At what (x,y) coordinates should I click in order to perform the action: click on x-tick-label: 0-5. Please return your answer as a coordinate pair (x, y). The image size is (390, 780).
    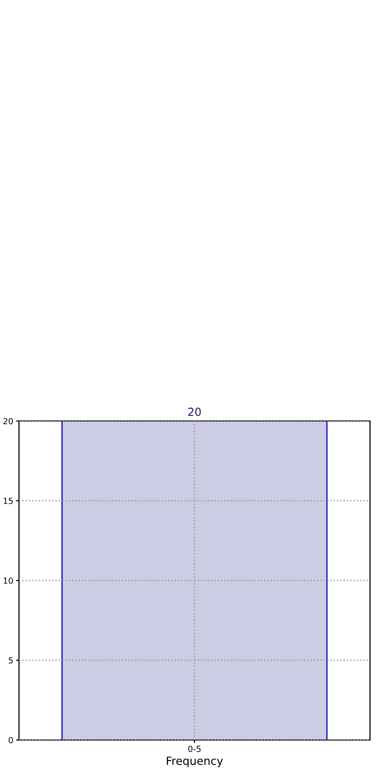
    Looking at the image, I should click on (194, 749).